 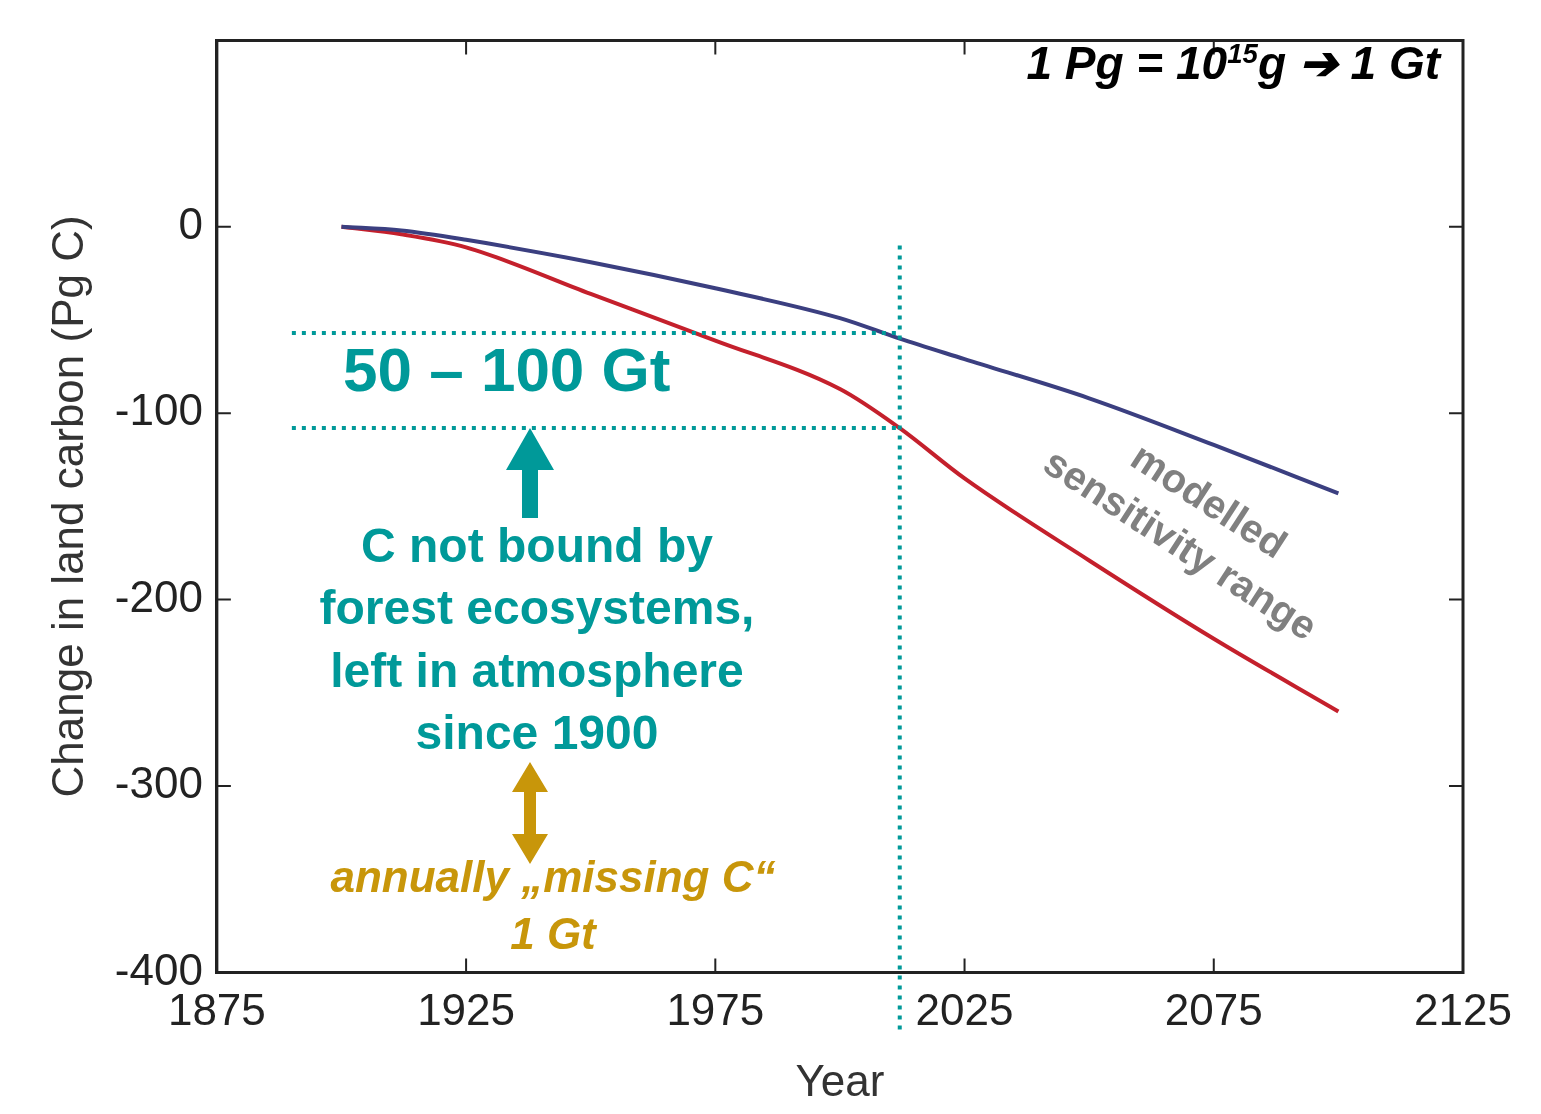 What do you see at coordinates (1213, 1009) in the screenshot?
I see `x-tick-label: 2075` at bounding box center [1213, 1009].